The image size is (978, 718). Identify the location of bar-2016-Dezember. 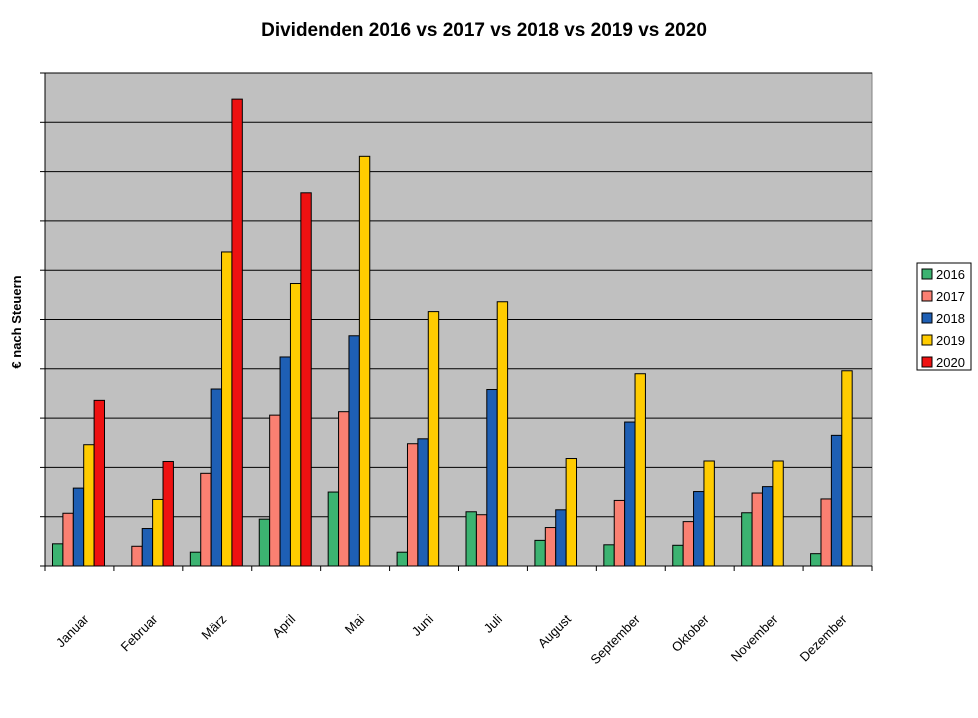
(816, 560).